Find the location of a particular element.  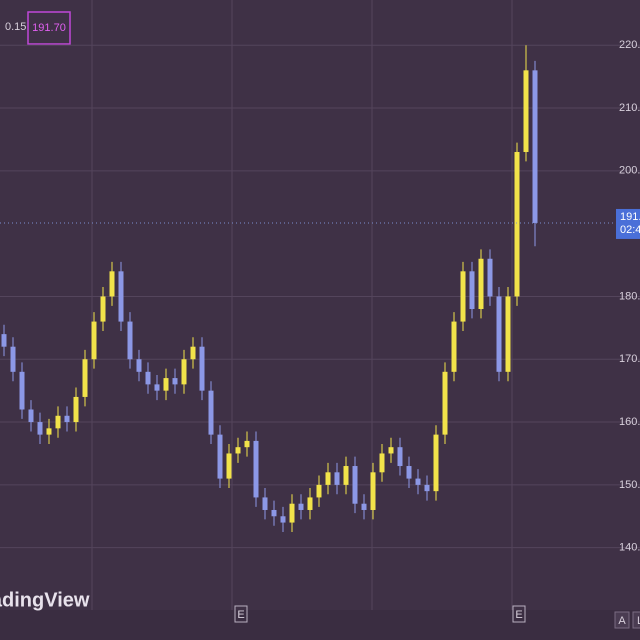

scale-button-label: A is located at coordinates (622, 621).